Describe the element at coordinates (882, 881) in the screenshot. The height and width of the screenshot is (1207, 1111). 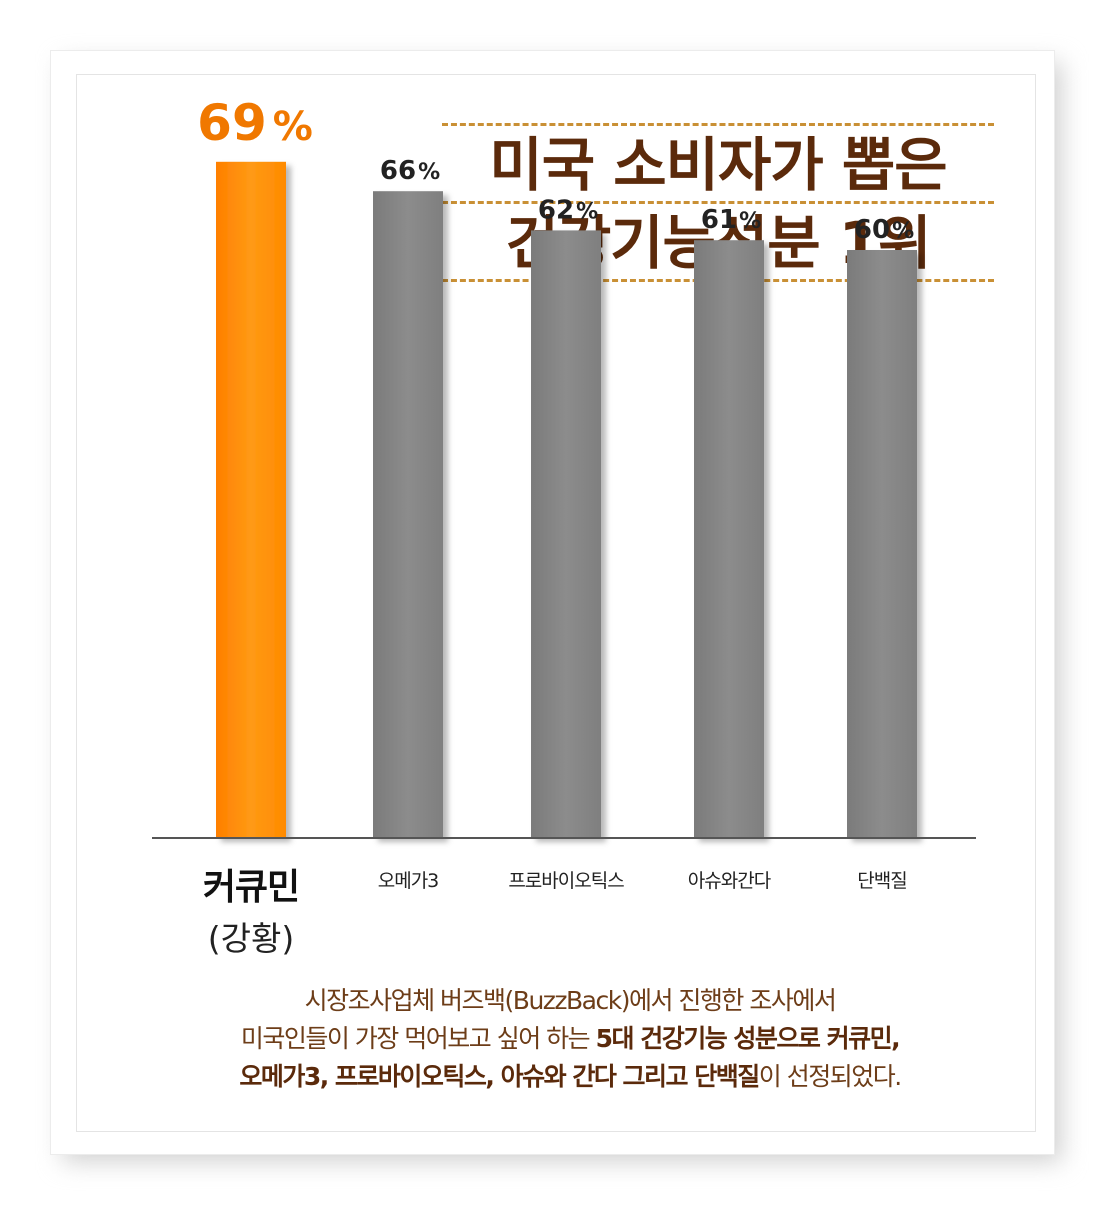
I see `x-tick-label-5: 단백질` at that location.